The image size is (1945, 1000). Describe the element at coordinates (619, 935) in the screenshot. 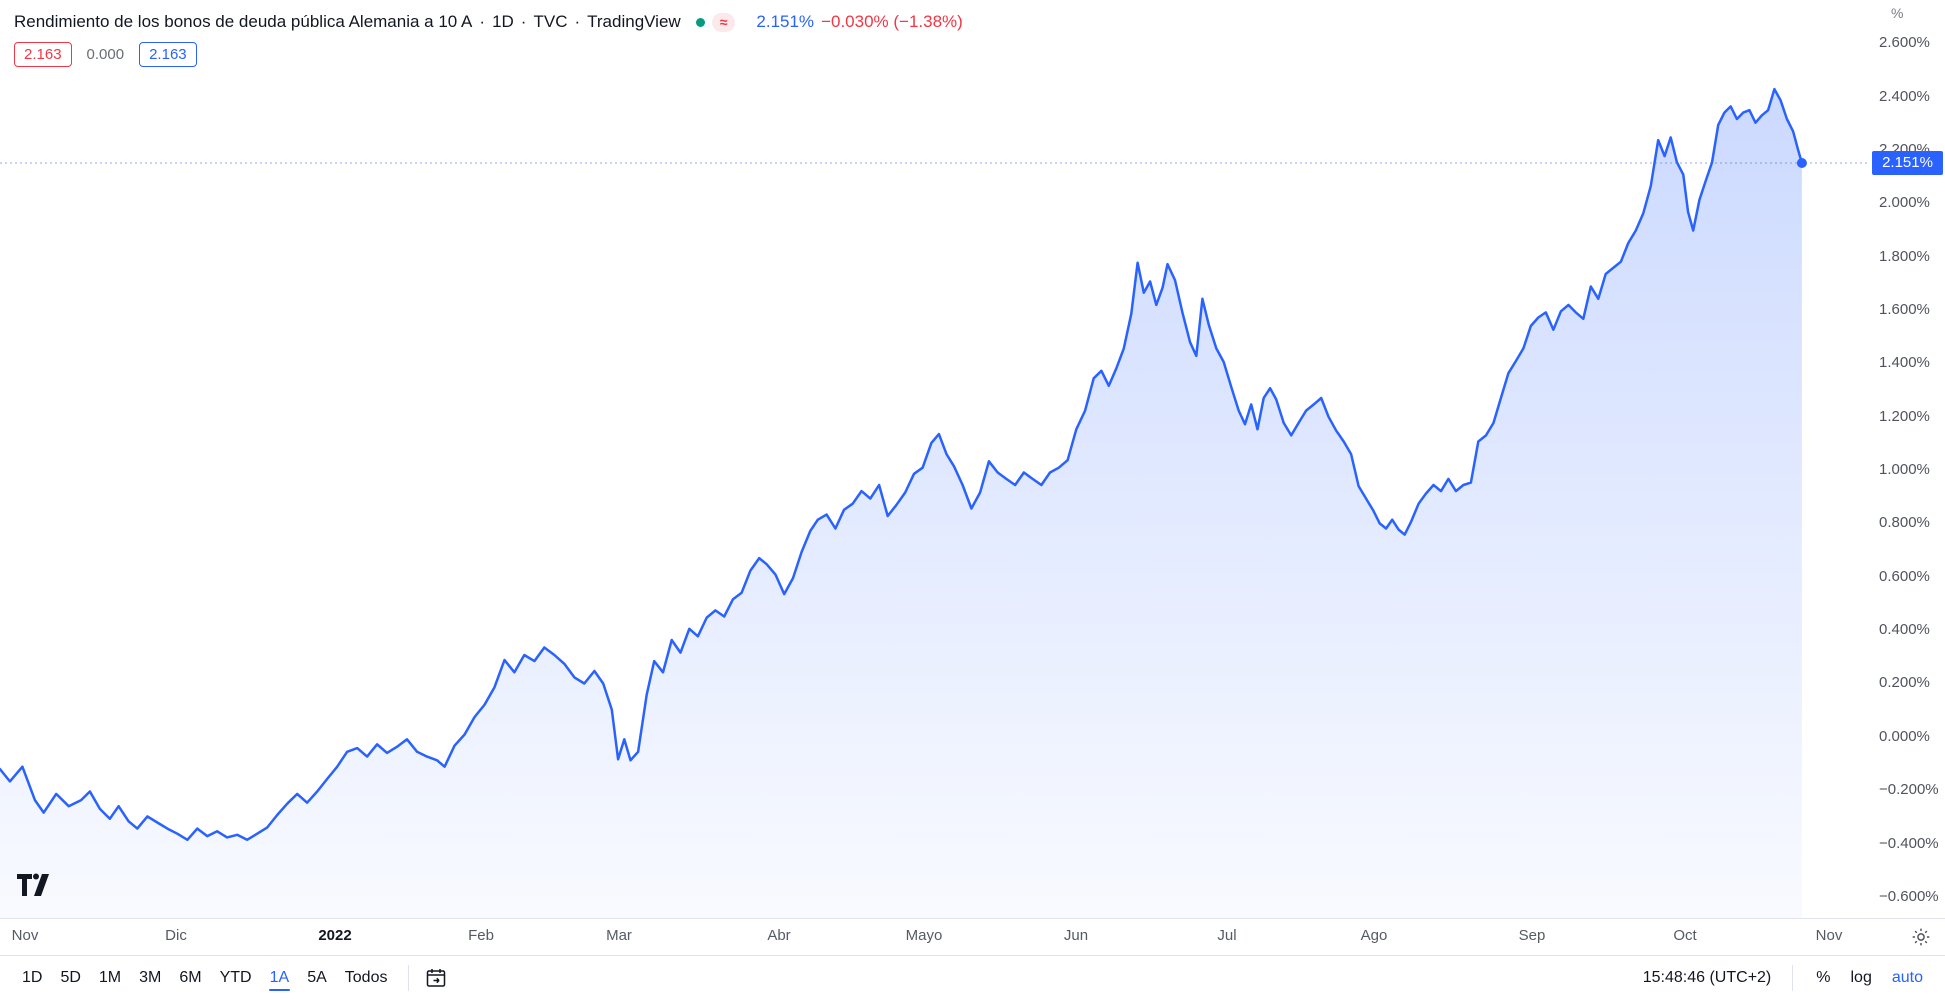

I see `time-axis-tick: Mar` at that location.